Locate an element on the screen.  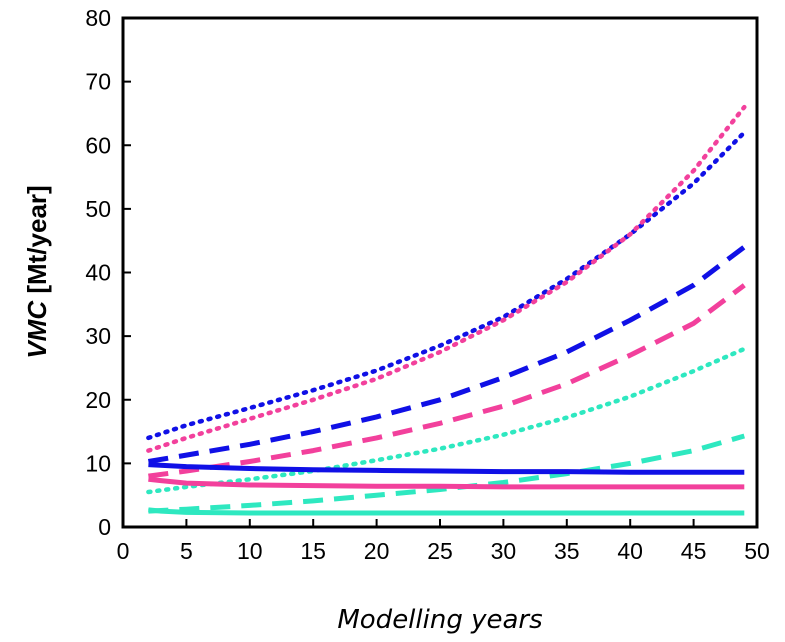
x-tick-label: 0 is located at coordinates (123, 551).